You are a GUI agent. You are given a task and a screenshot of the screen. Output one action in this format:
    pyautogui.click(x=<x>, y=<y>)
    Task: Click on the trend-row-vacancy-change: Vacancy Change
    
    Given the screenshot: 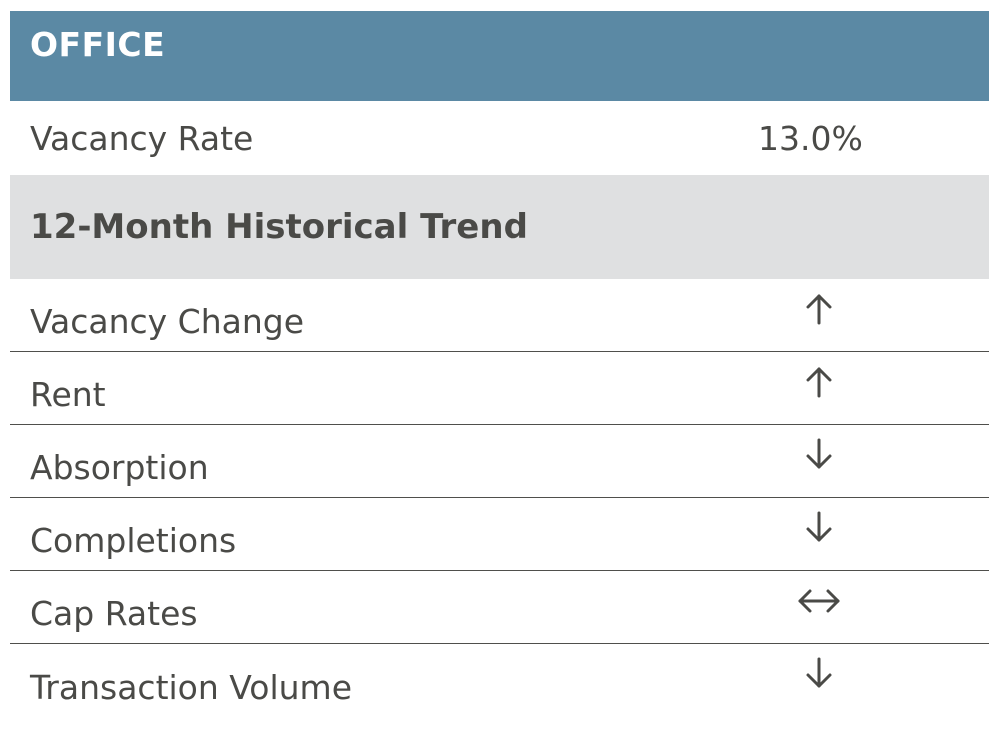 What is the action you would take?
    pyautogui.click(x=499, y=315)
    